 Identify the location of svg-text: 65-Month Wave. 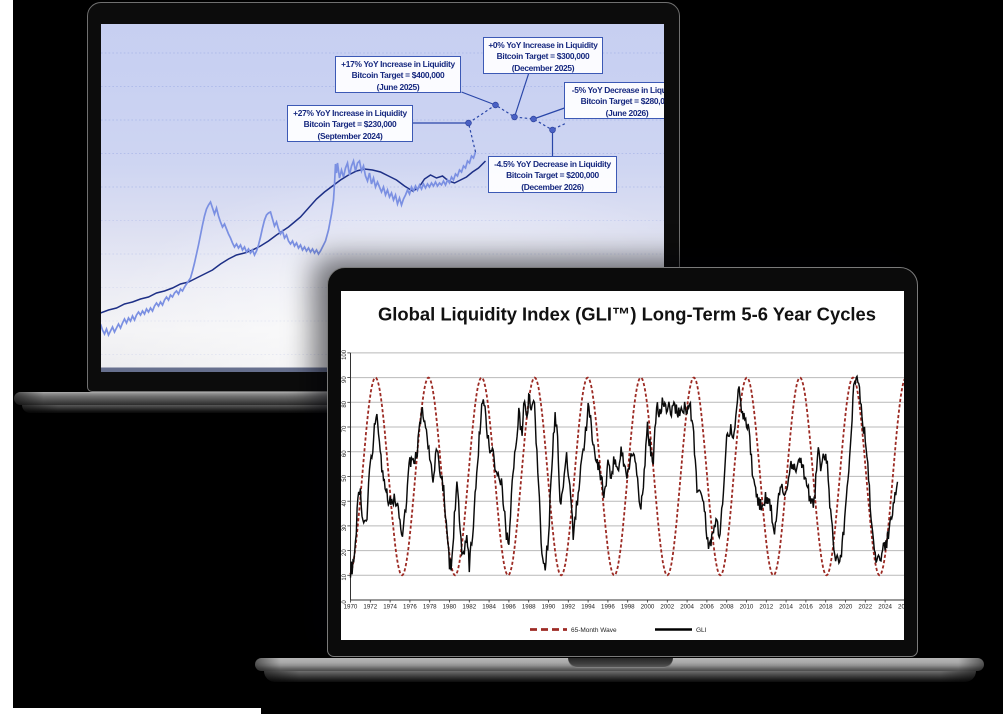
(594, 630).